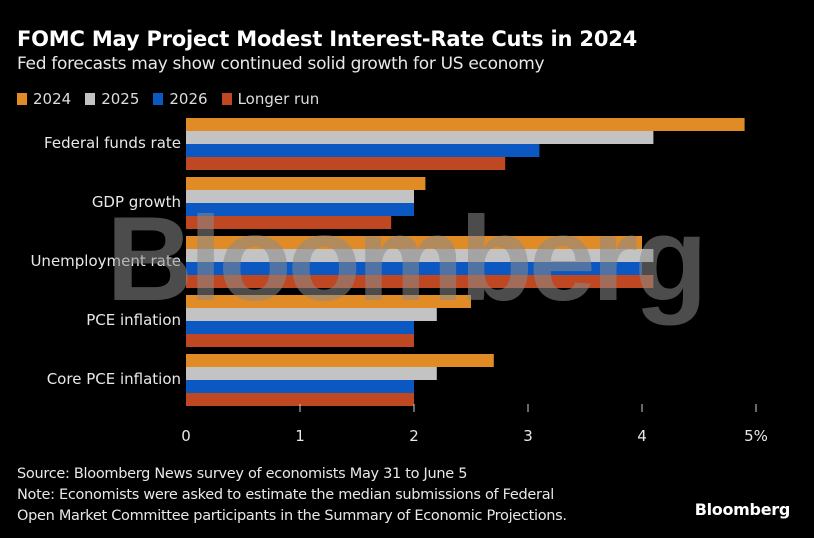  What do you see at coordinates (300, 399) in the screenshot?
I see `bar-core-pce-inflation-longer-run` at bounding box center [300, 399].